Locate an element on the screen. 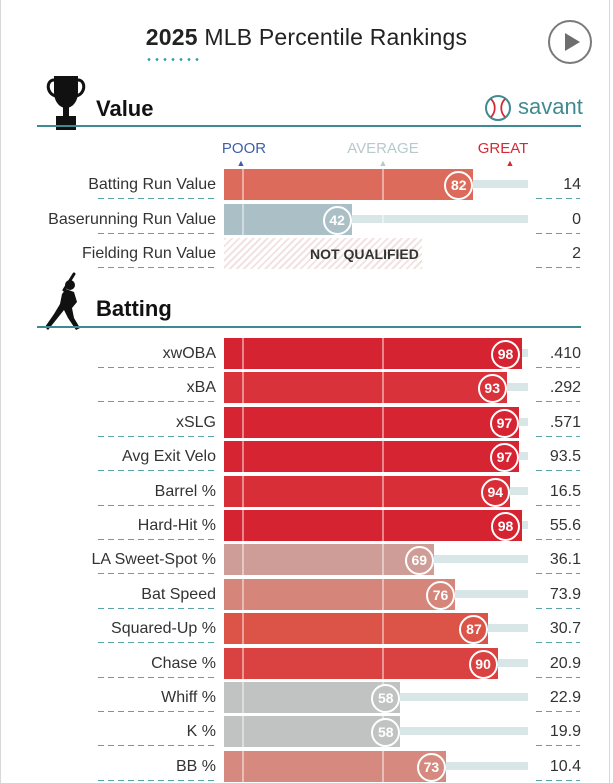 The width and height of the screenshot is (613, 783). title-text: MLB Percentile Rankings is located at coordinates (336, 37).